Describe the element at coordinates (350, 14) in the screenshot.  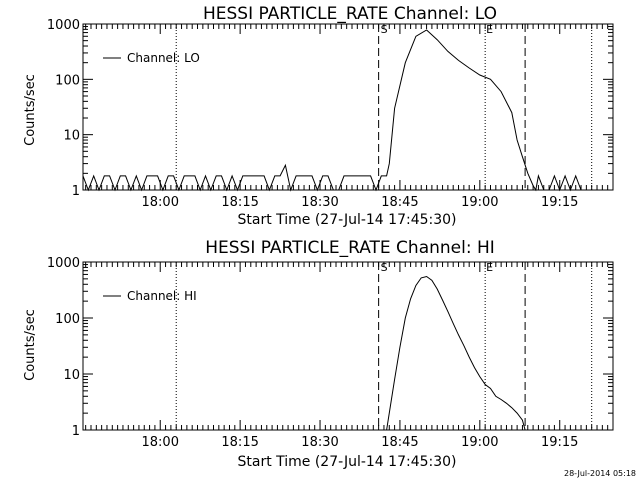
I see `chart-title: HESSI PARTICLE_RATE Channel: LO` at that location.